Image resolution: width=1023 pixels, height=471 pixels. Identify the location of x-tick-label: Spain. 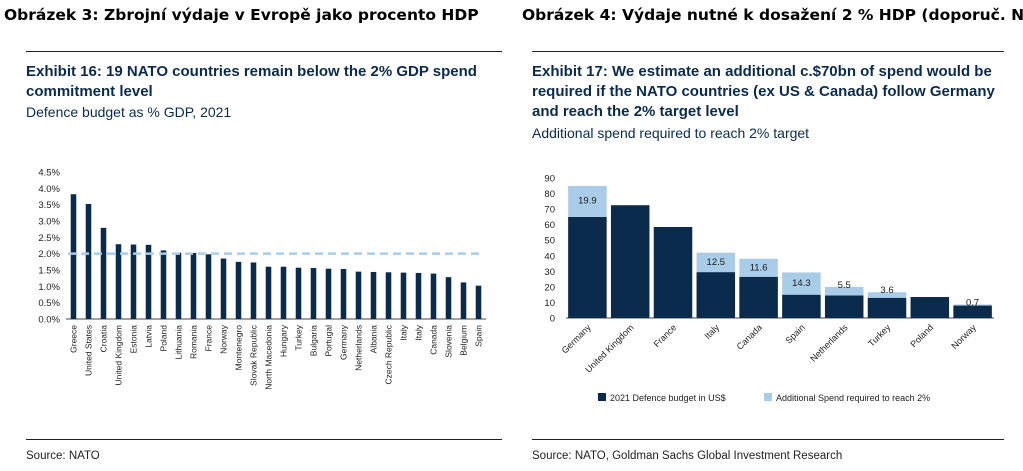
(794, 333).